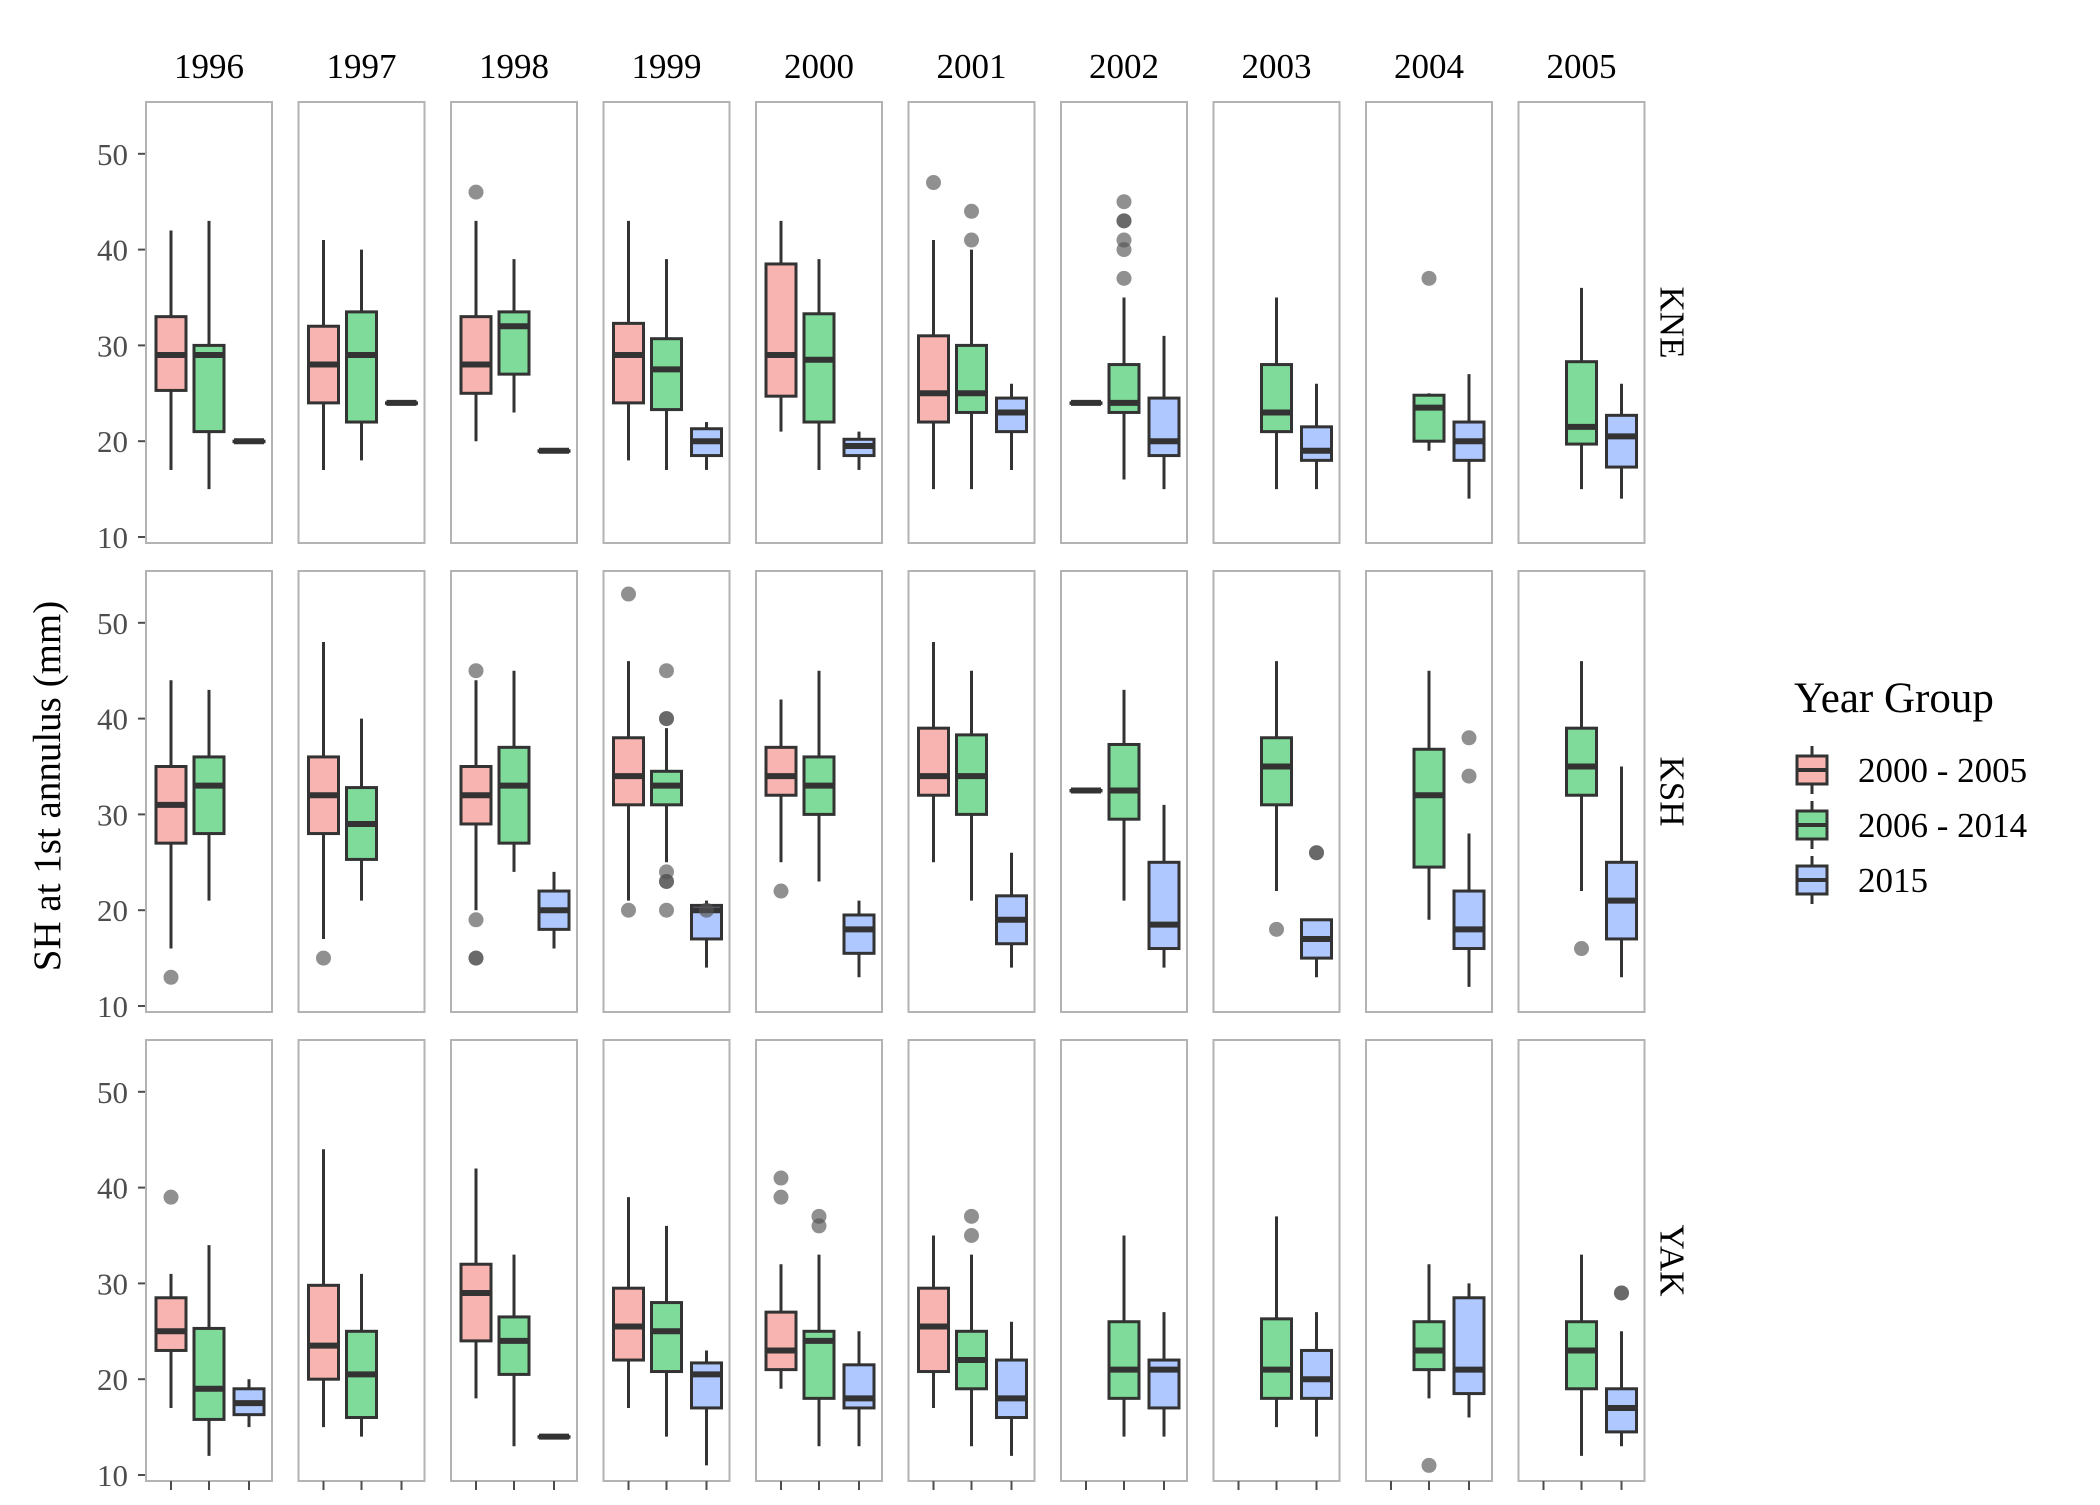 Image resolution: width=2100 pixels, height=1505 pixels. Describe the element at coordinates (1124, 66) in the screenshot. I see `facet-column-label: 2002` at that location.